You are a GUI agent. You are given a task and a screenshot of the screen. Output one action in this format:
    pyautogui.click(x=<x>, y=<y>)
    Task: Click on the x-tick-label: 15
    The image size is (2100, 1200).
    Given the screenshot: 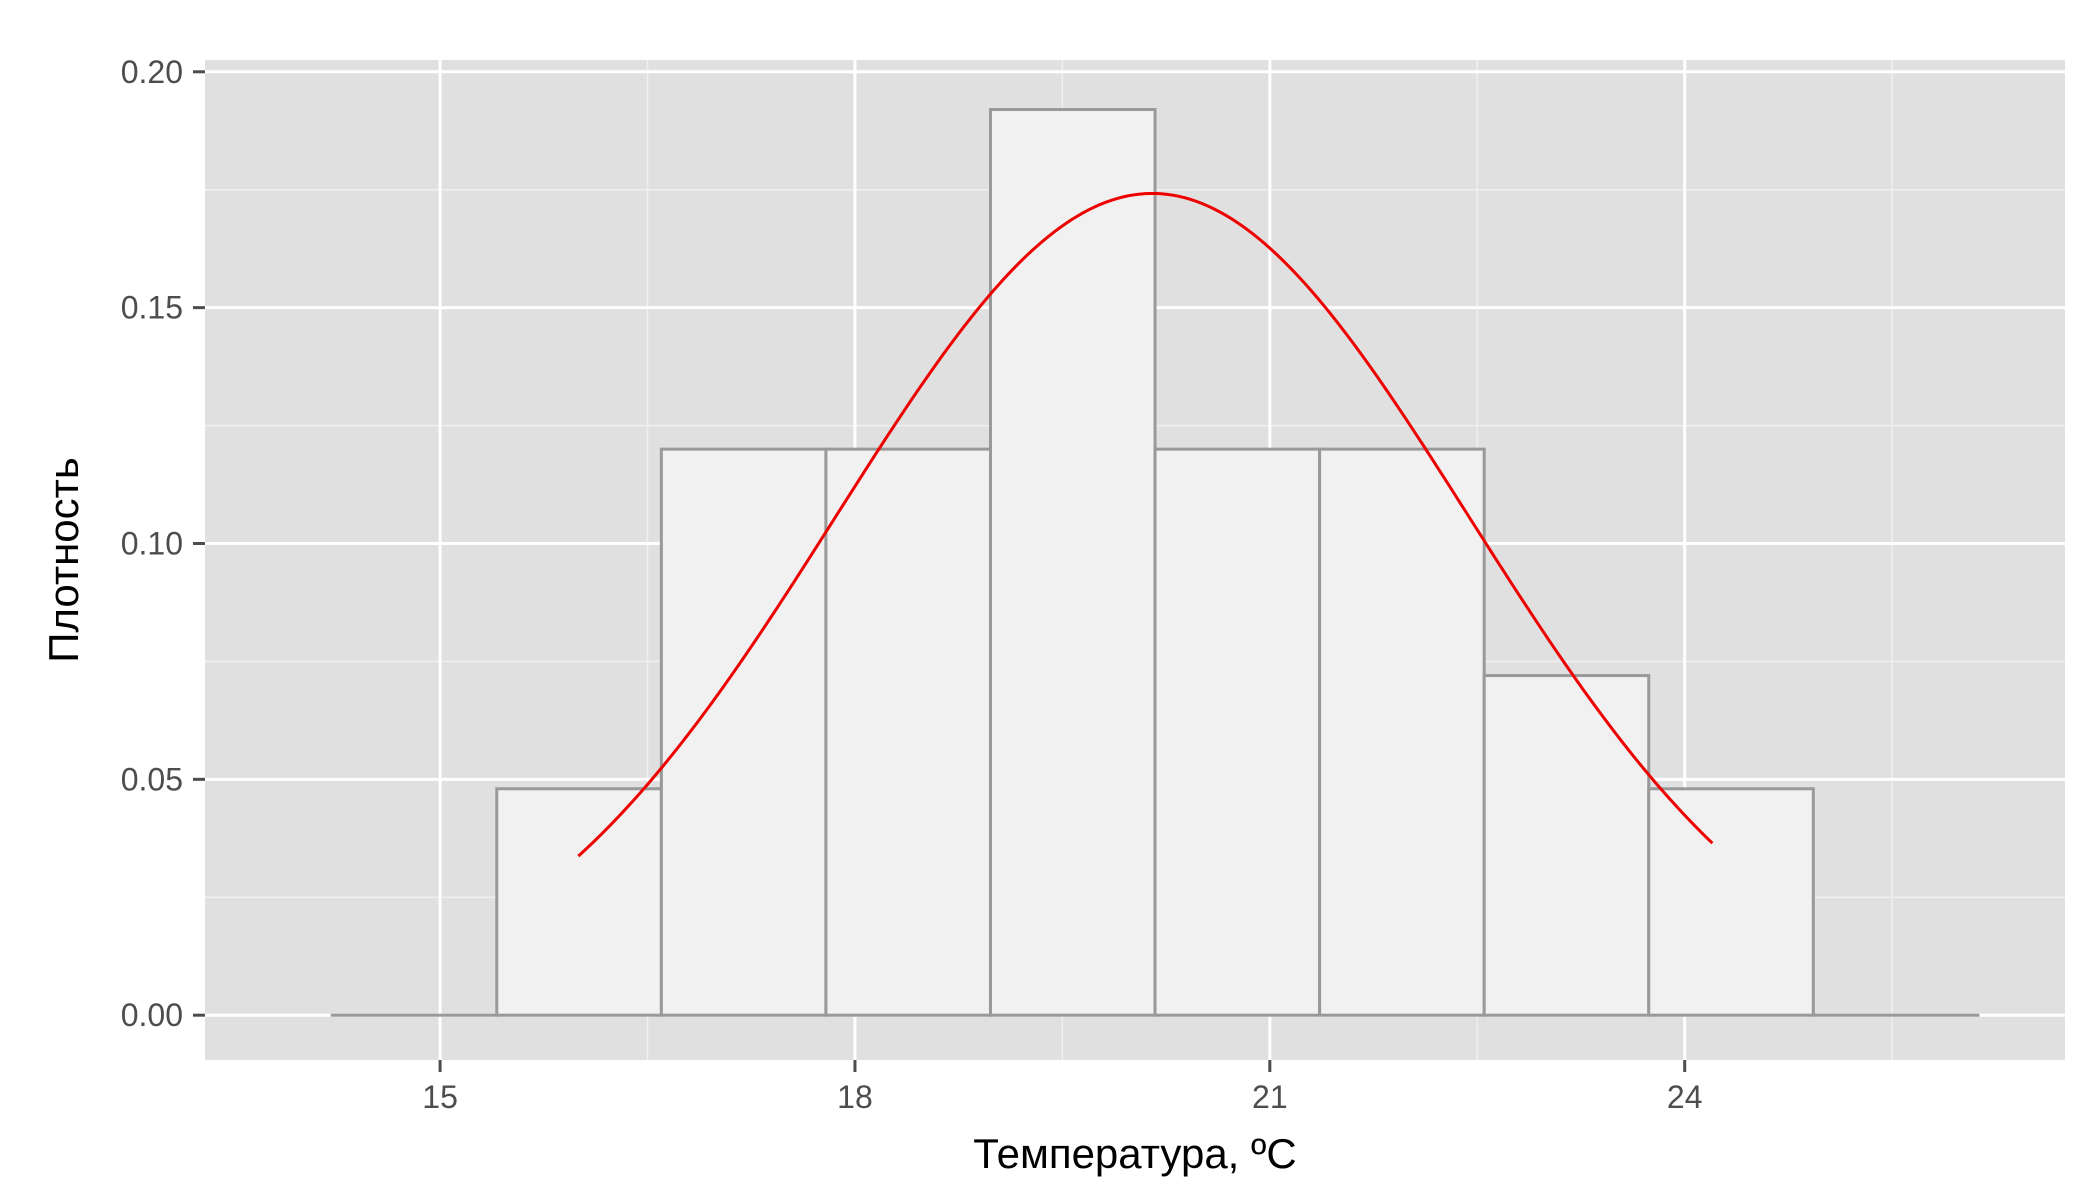 What is the action you would take?
    pyautogui.click(x=440, y=1097)
    